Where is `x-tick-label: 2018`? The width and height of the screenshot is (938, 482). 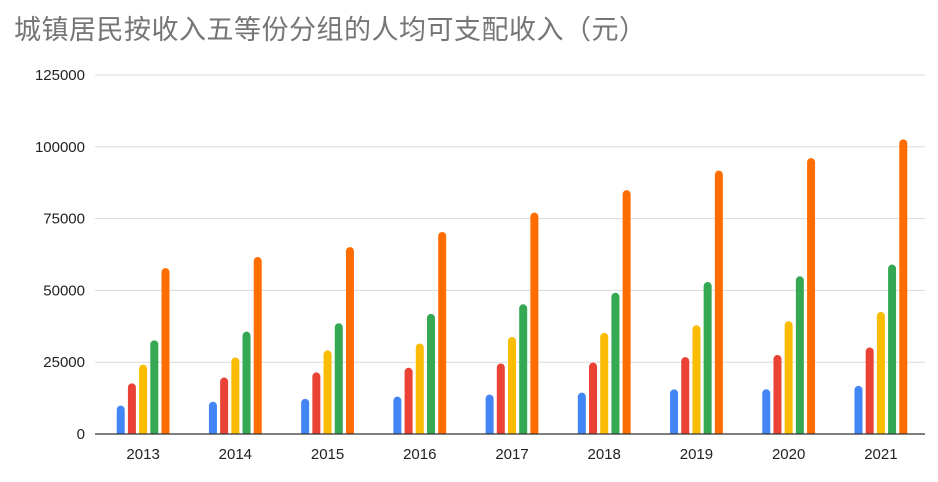 x-tick-label: 2018 is located at coordinates (604, 454).